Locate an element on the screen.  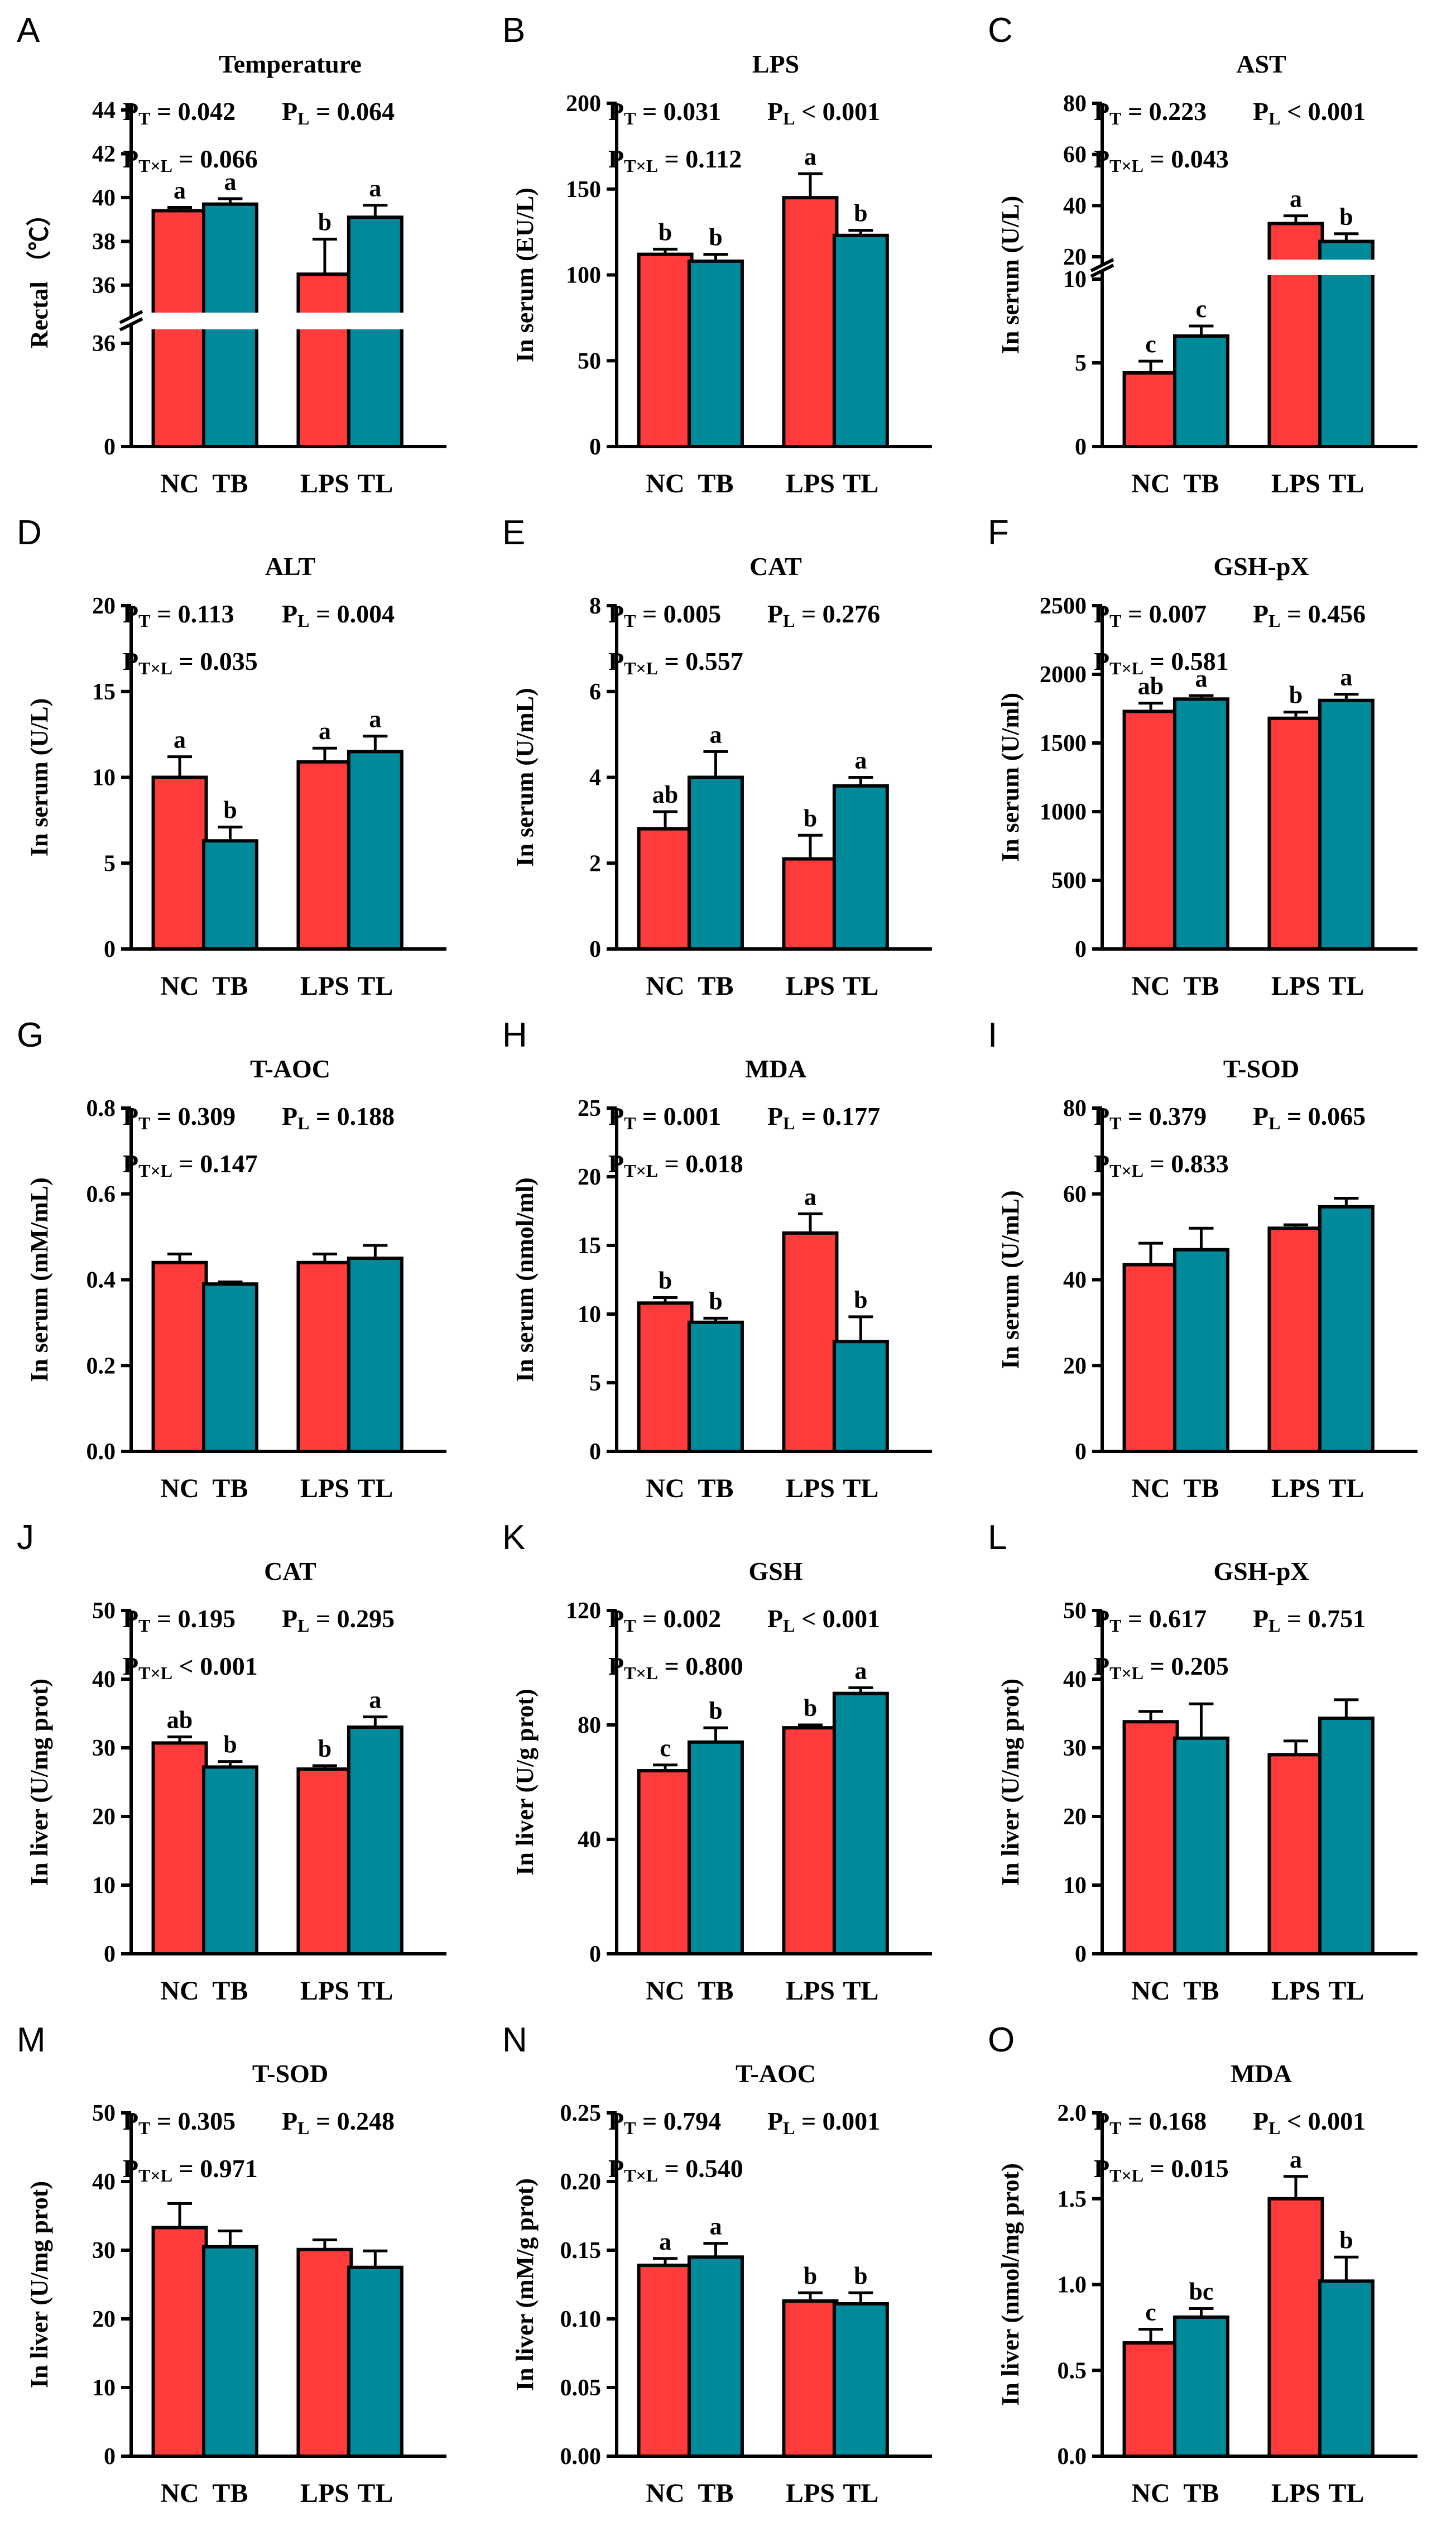
y-axis-label: In liver (mM/g prot) is located at coordinates (525, 2284).